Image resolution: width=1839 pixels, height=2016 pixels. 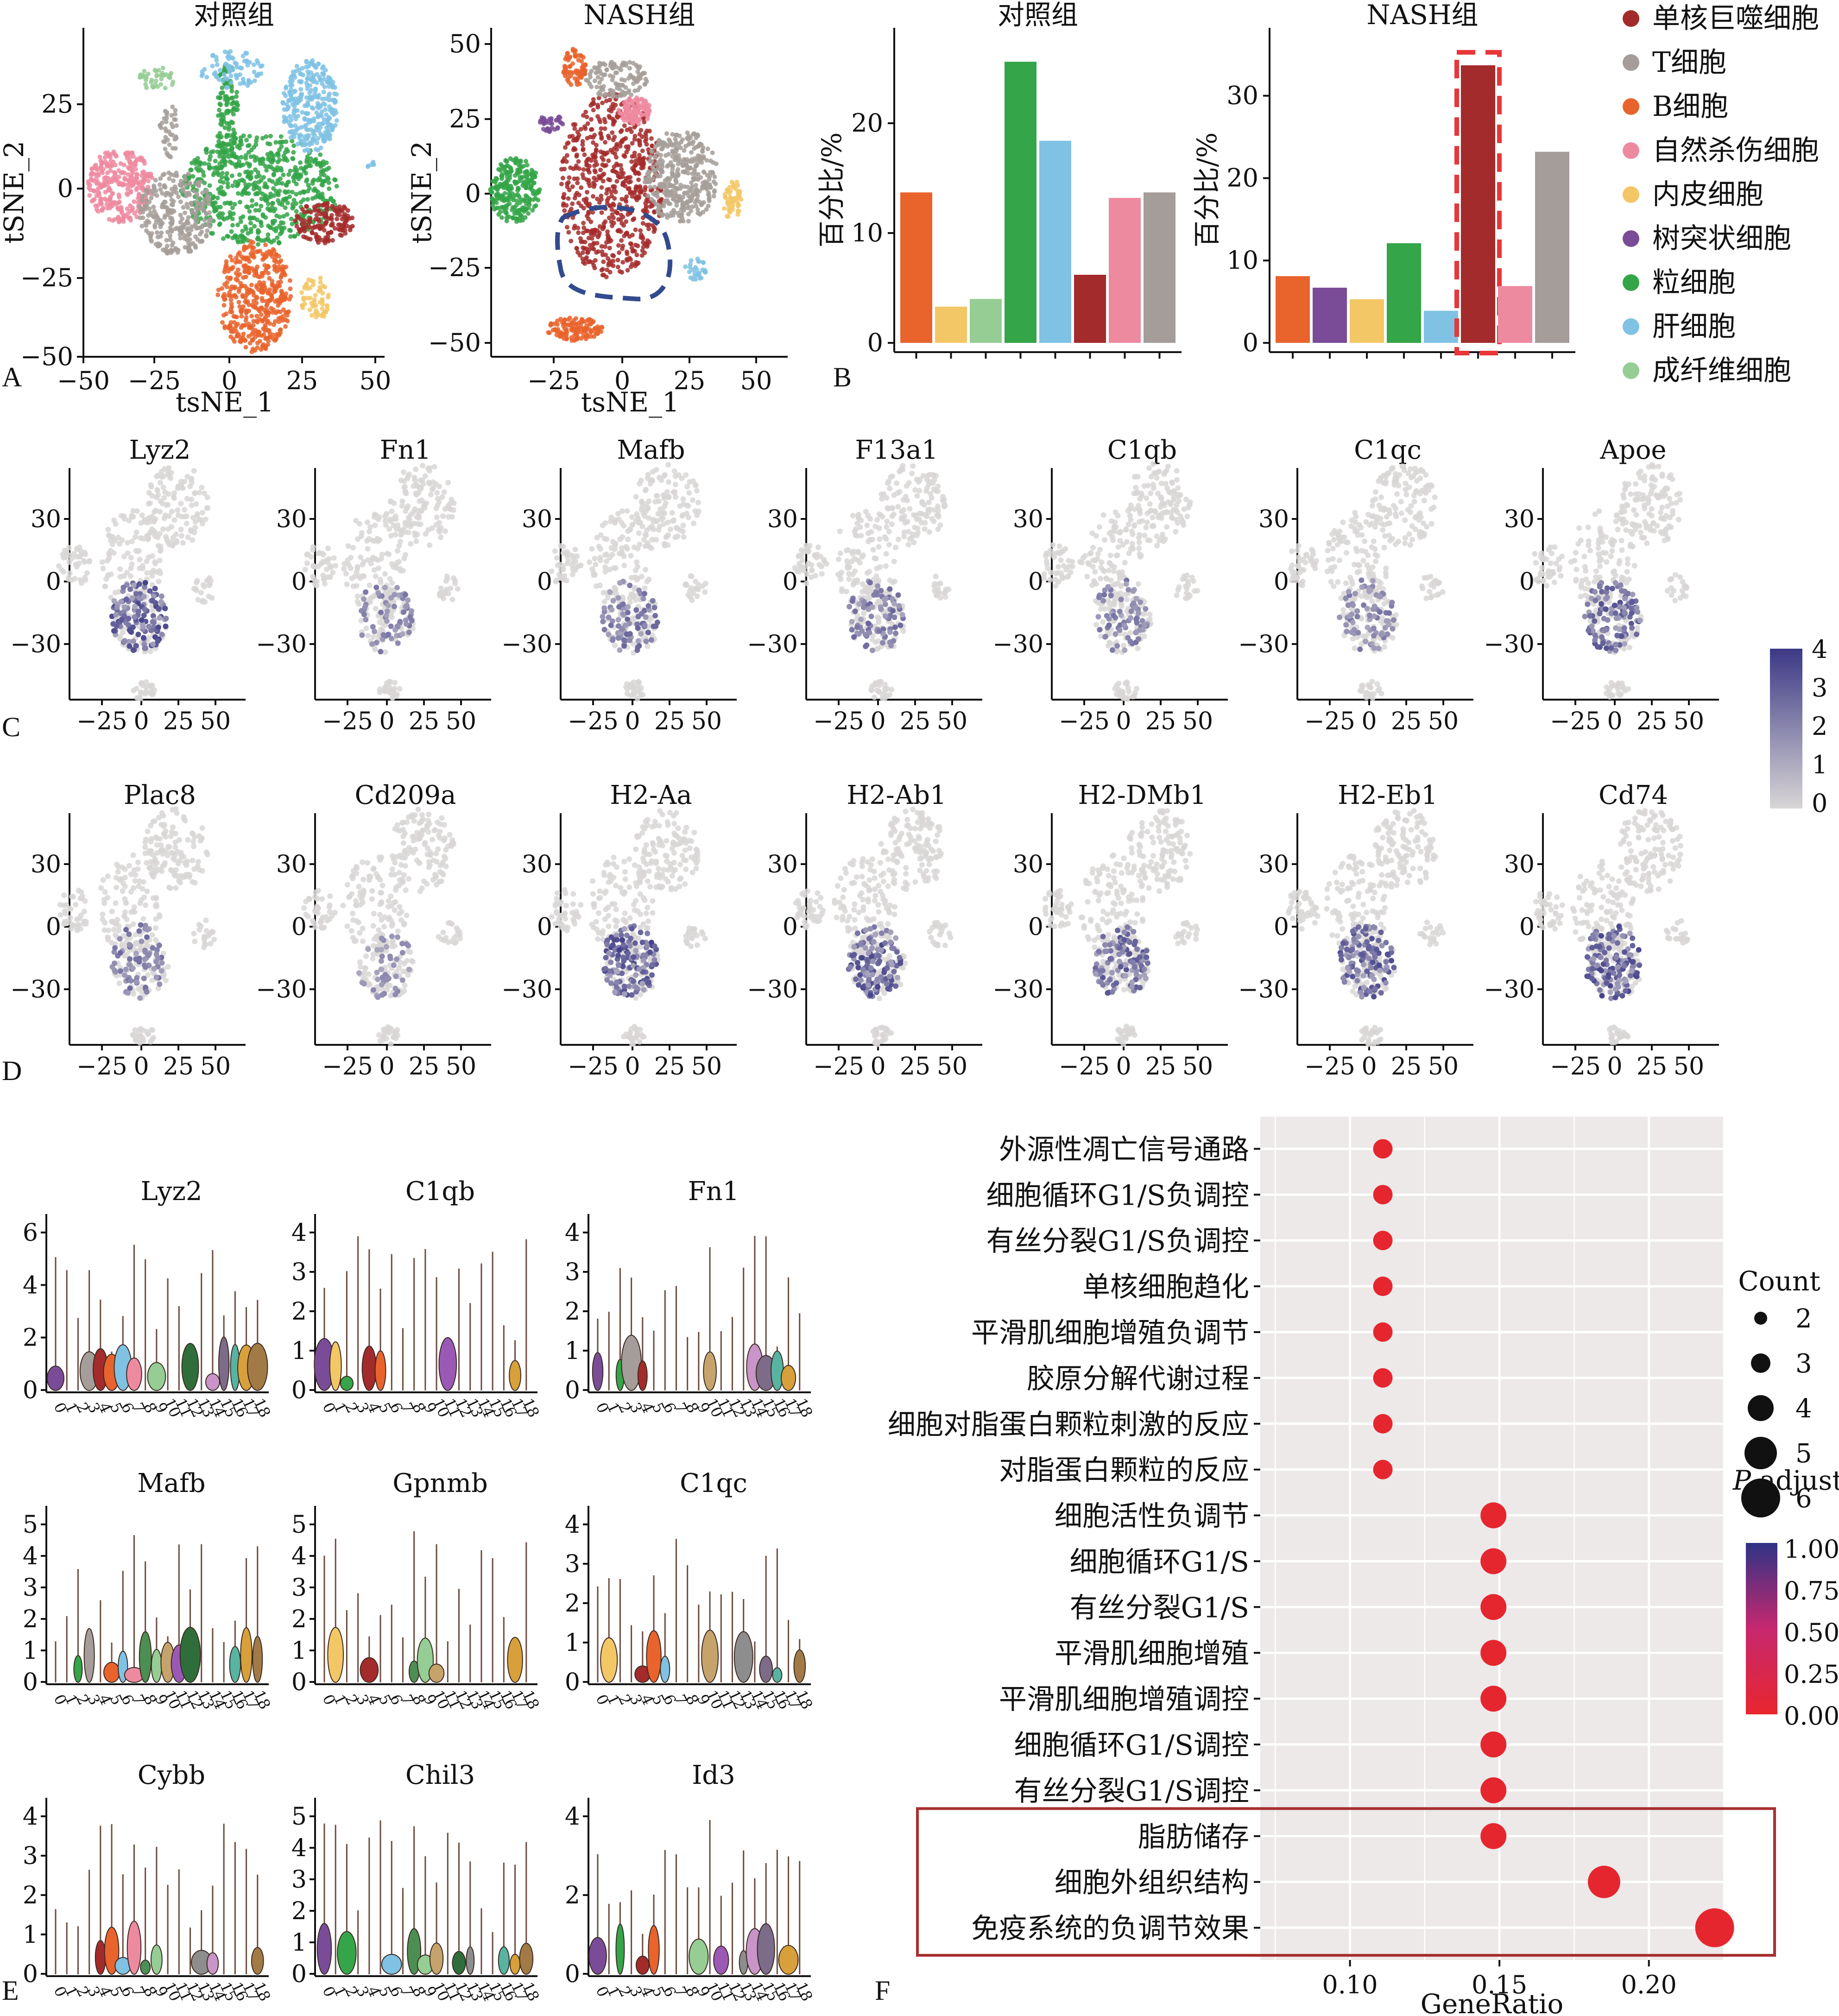 I want to click on x-tick-label: 0, so click(x=622, y=380).